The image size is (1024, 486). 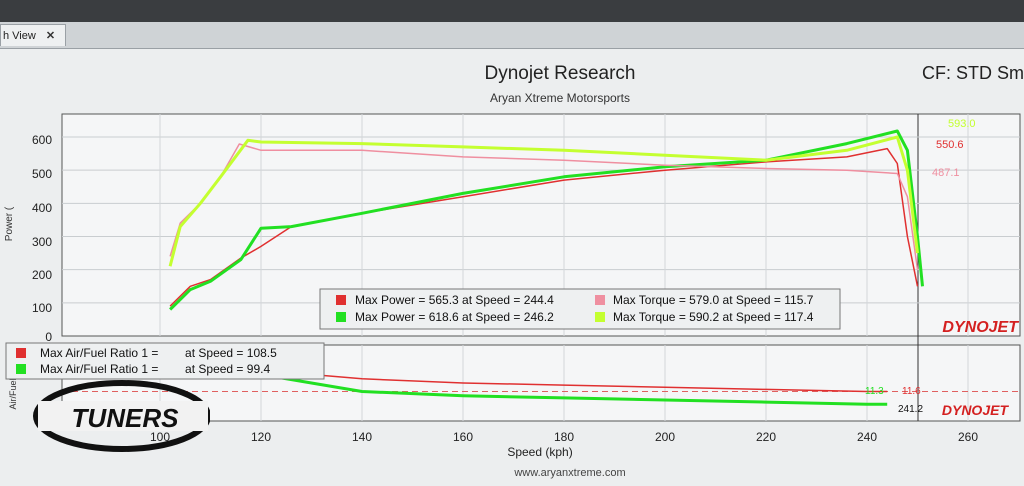 I want to click on legend-entry: Max Torque = 590.2 at Speed = 117.4, so click(x=713, y=317).